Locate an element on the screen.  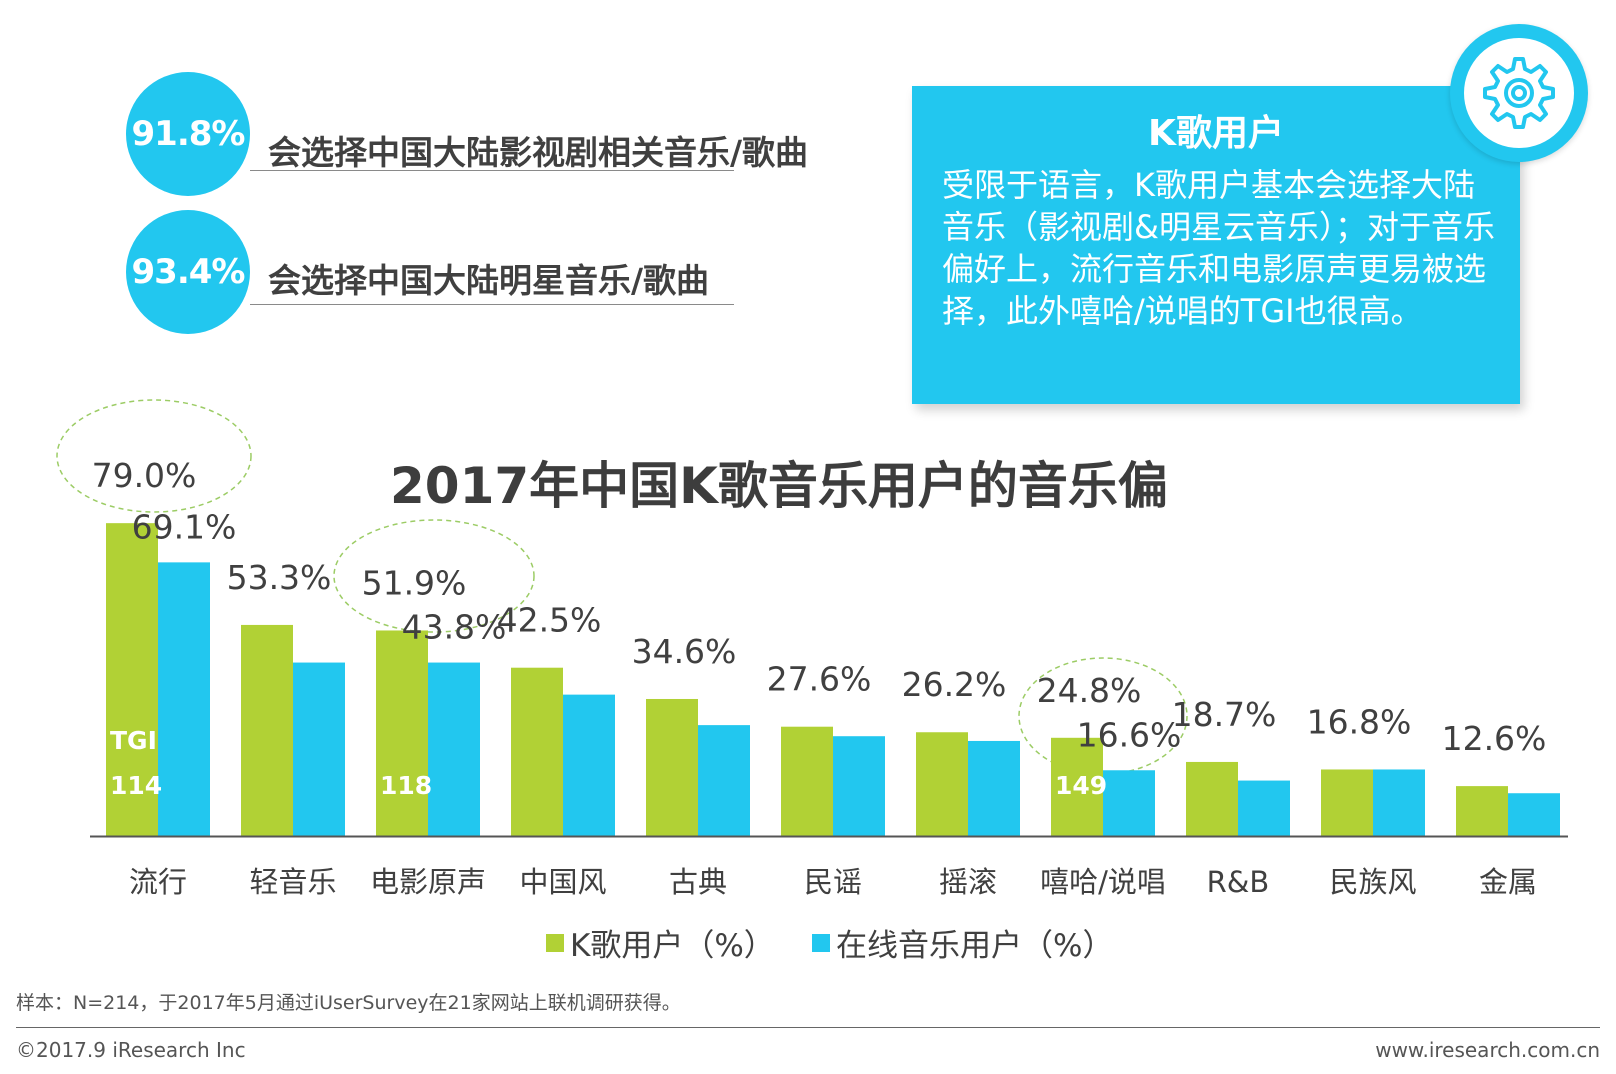
data-label-k-song: 42.5% is located at coordinates (549, 620).